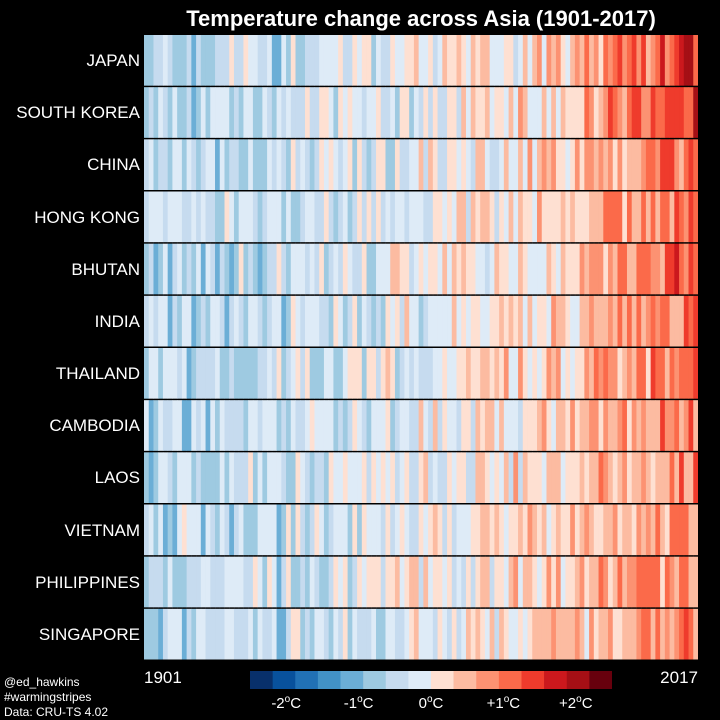 This screenshot has height=720, width=720. What do you see at coordinates (421, 582) in the screenshot?
I see `row-philippines` at bounding box center [421, 582].